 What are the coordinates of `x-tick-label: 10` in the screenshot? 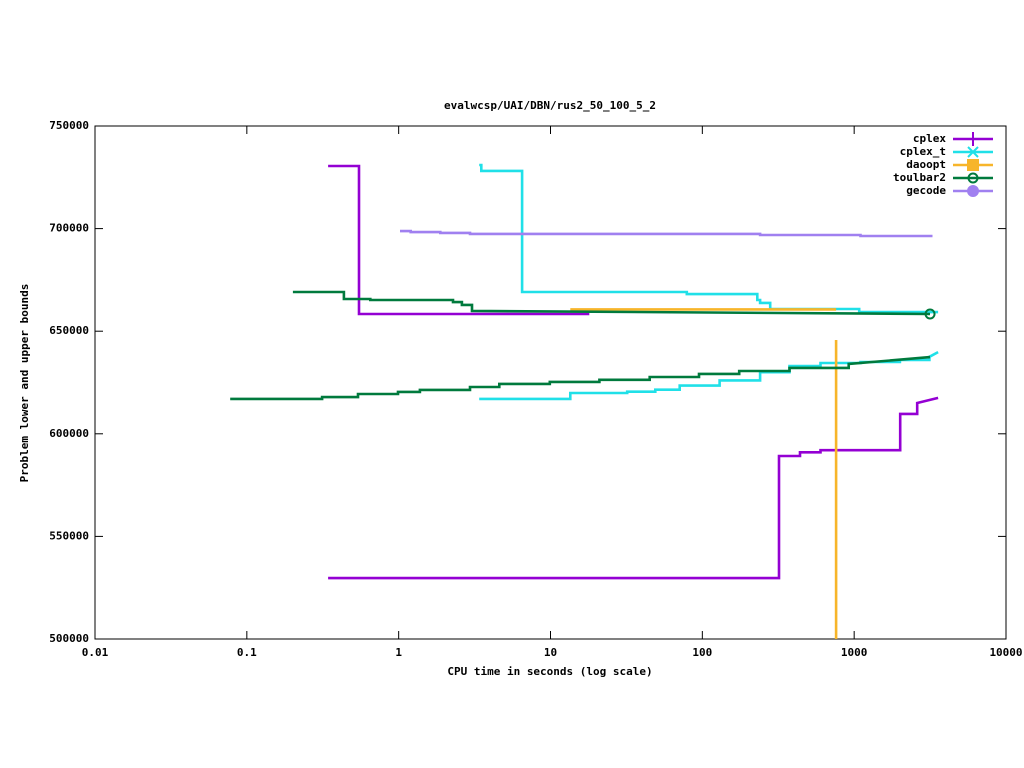 It's located at (550, 652).